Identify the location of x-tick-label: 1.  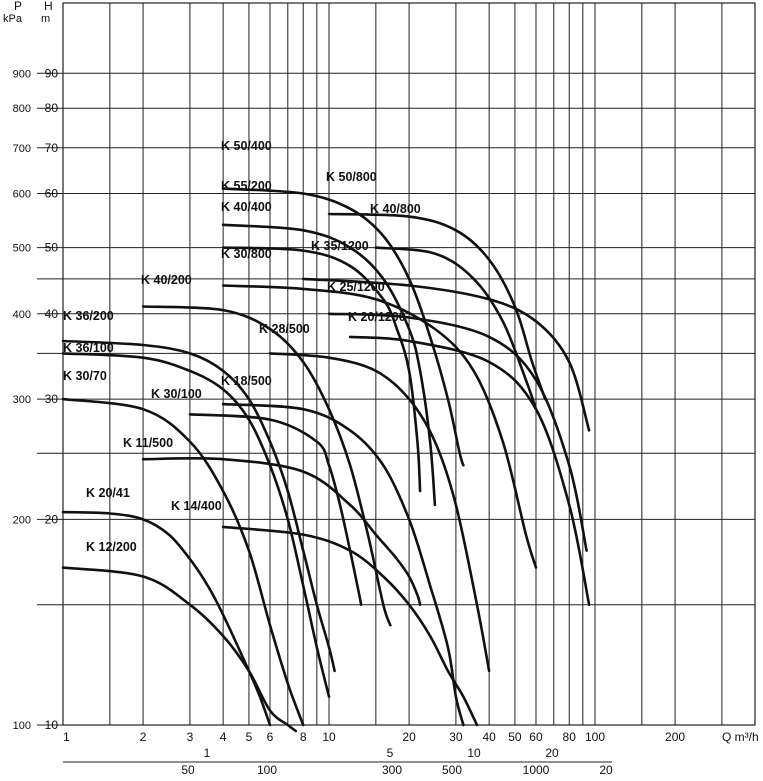
(66, 737).